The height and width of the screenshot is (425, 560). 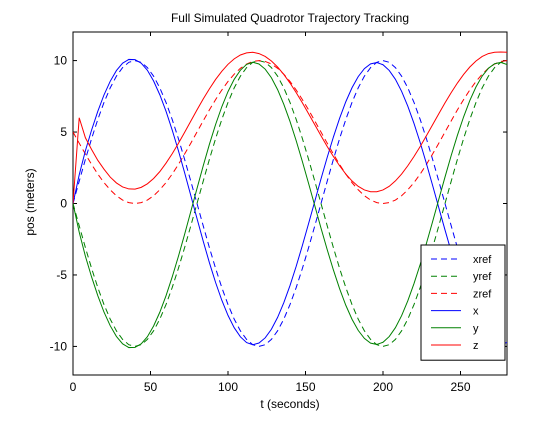 I want to click on x-axis-label: t (seconds), so click(x=289, y=404).